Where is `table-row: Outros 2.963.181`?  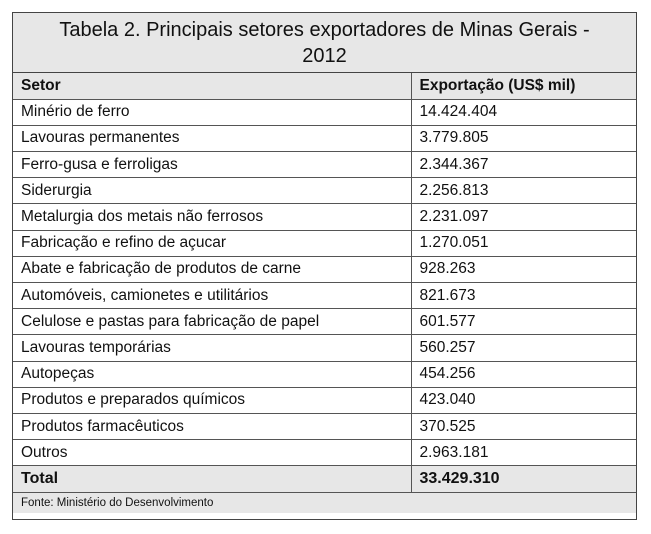
table-row: Outros 2.963.181 is located at coordinates (324, 453).